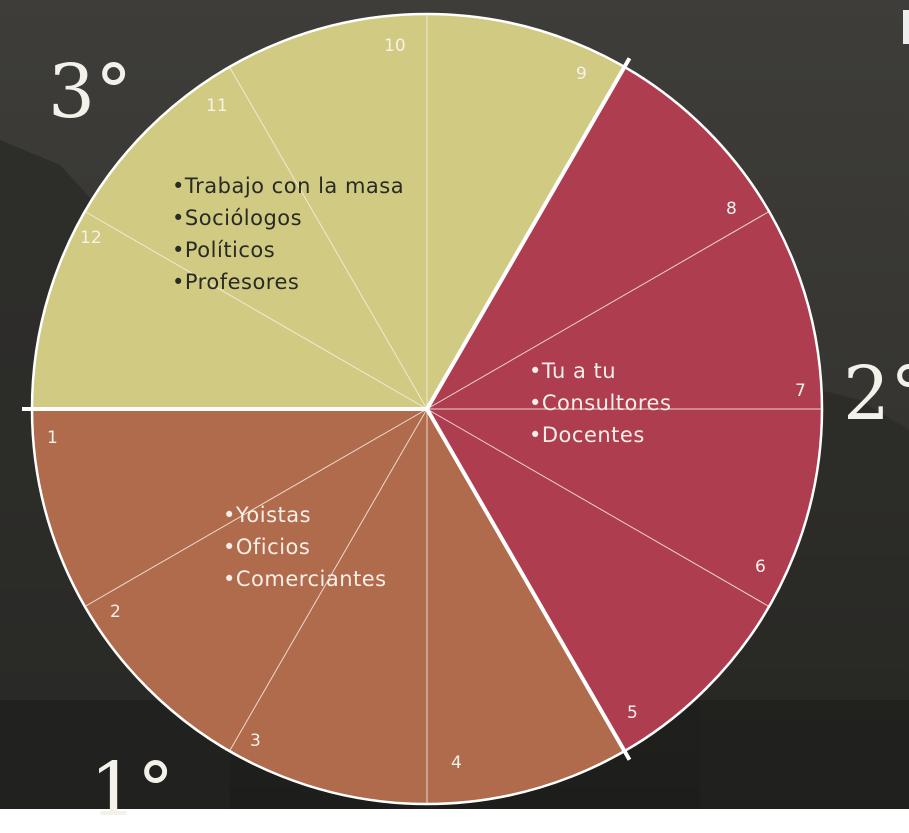 This screenshot has height=833, width=909. I want to click on tier-2-label: 2°, so click(876, 394).